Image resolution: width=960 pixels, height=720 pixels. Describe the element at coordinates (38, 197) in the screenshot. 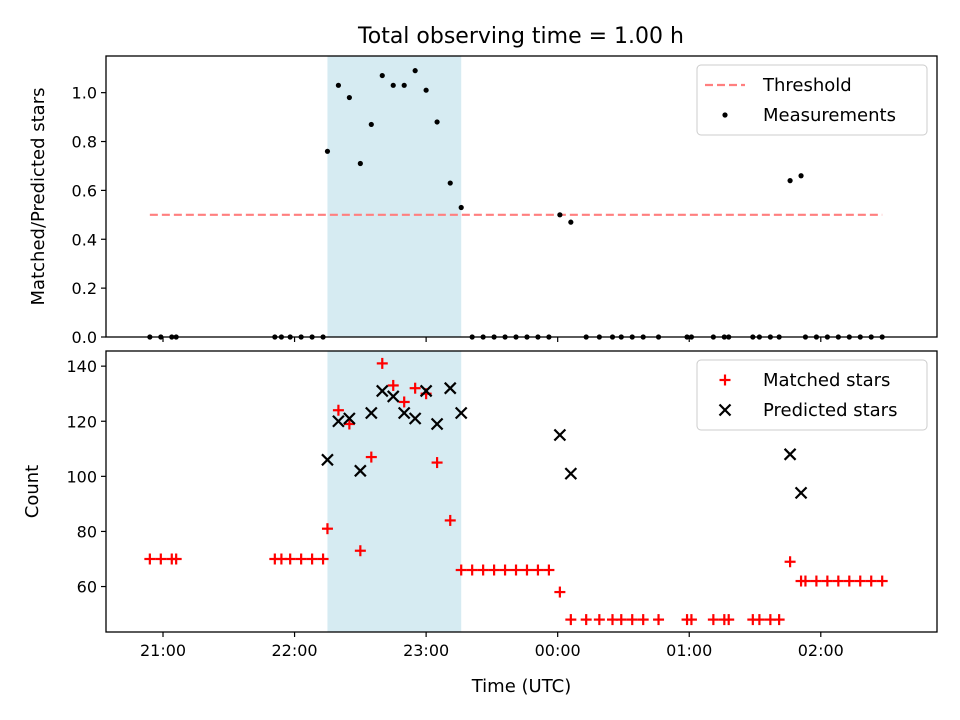

I see `y-axis-label: Matched/Predicted stars` at that location.